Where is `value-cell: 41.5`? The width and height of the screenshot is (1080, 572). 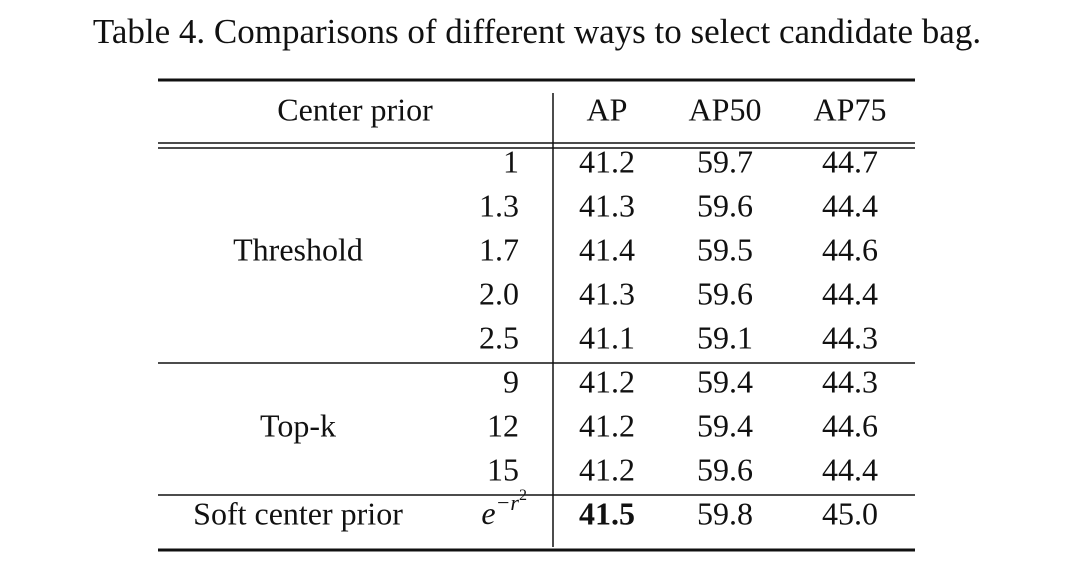
value-cell: 41.5 is located at coordinates (607, 513).